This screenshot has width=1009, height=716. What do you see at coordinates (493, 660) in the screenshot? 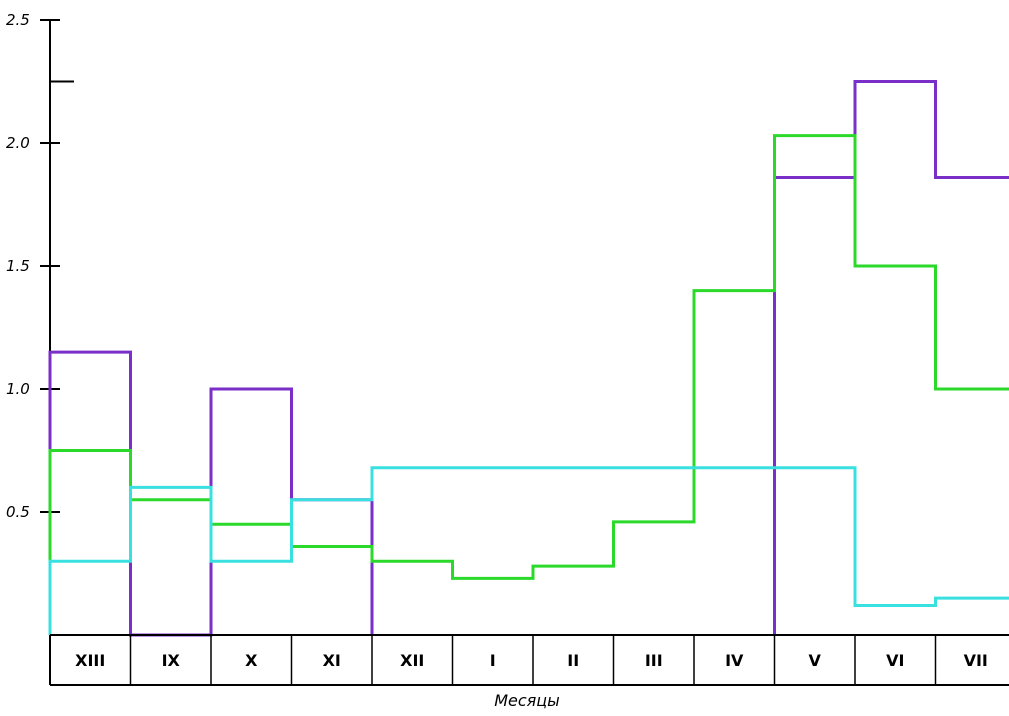
I see `month-label: I` at bounding box center [493, 660].